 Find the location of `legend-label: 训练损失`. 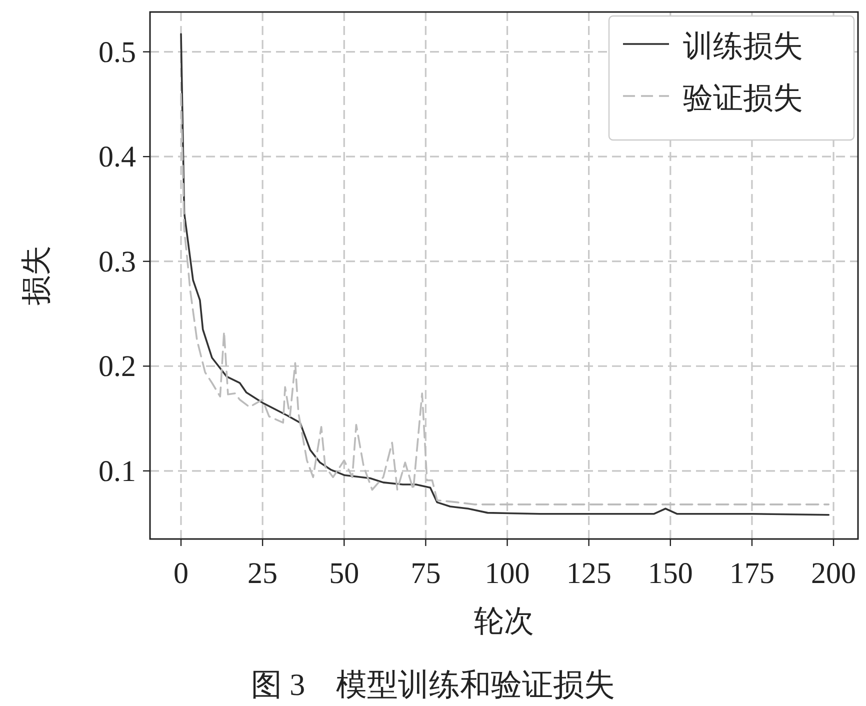

legend-label: 训练损失 is located at coordinates (743, 46).